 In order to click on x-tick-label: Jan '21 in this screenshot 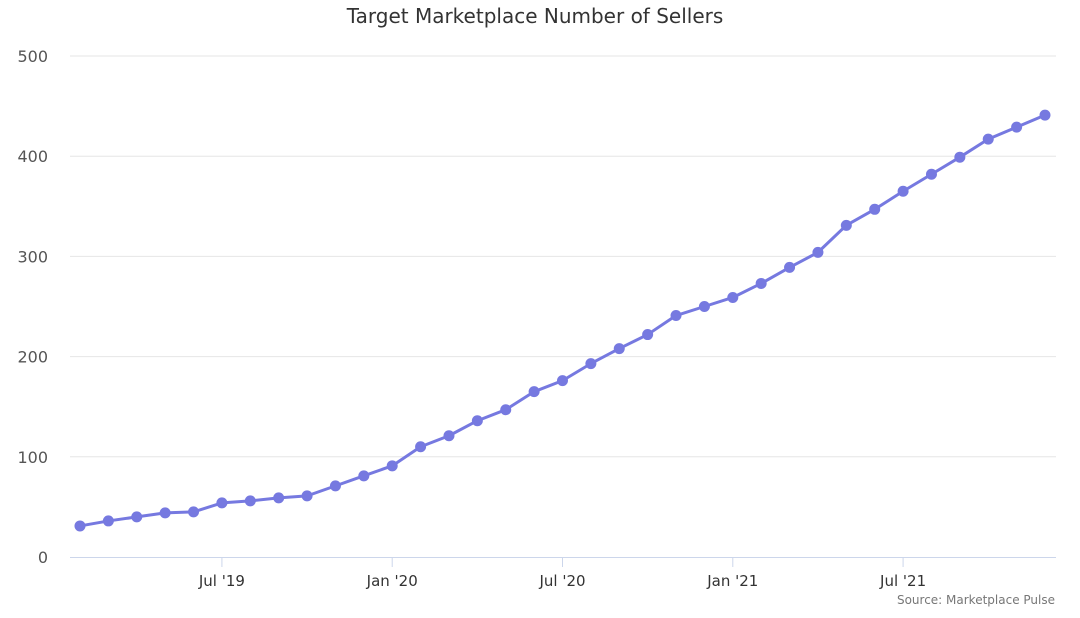, I will do `click(732, 581)`.